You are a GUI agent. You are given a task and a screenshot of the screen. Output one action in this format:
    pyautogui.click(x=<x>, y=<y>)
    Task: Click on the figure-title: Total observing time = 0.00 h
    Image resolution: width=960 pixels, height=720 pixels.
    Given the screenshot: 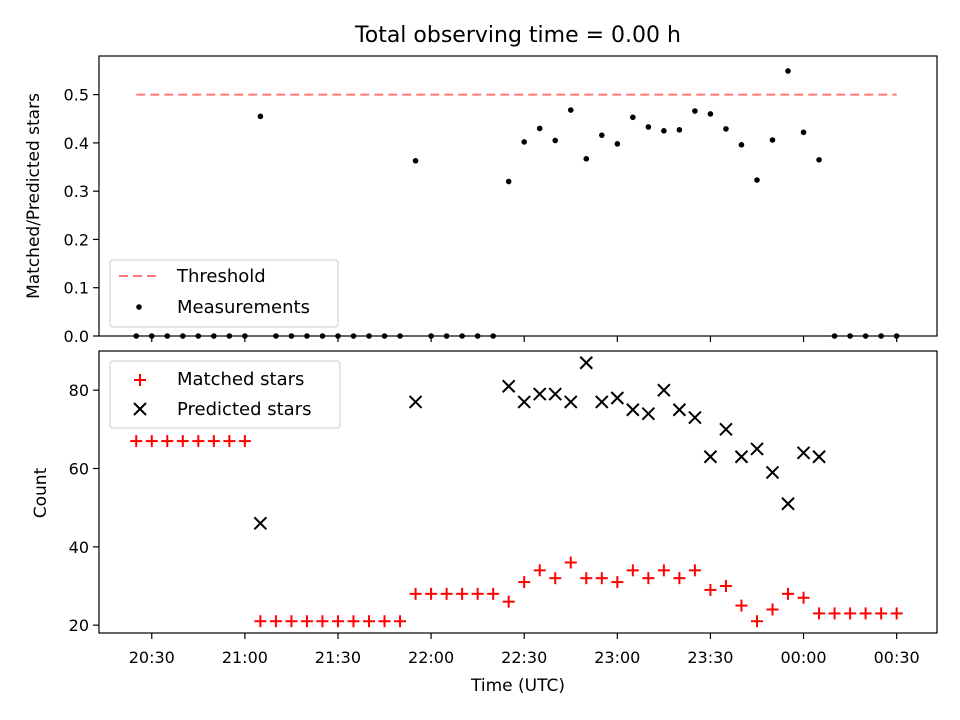 What is the action you would take?
    pyautogui.click(x=517, y=35)
    